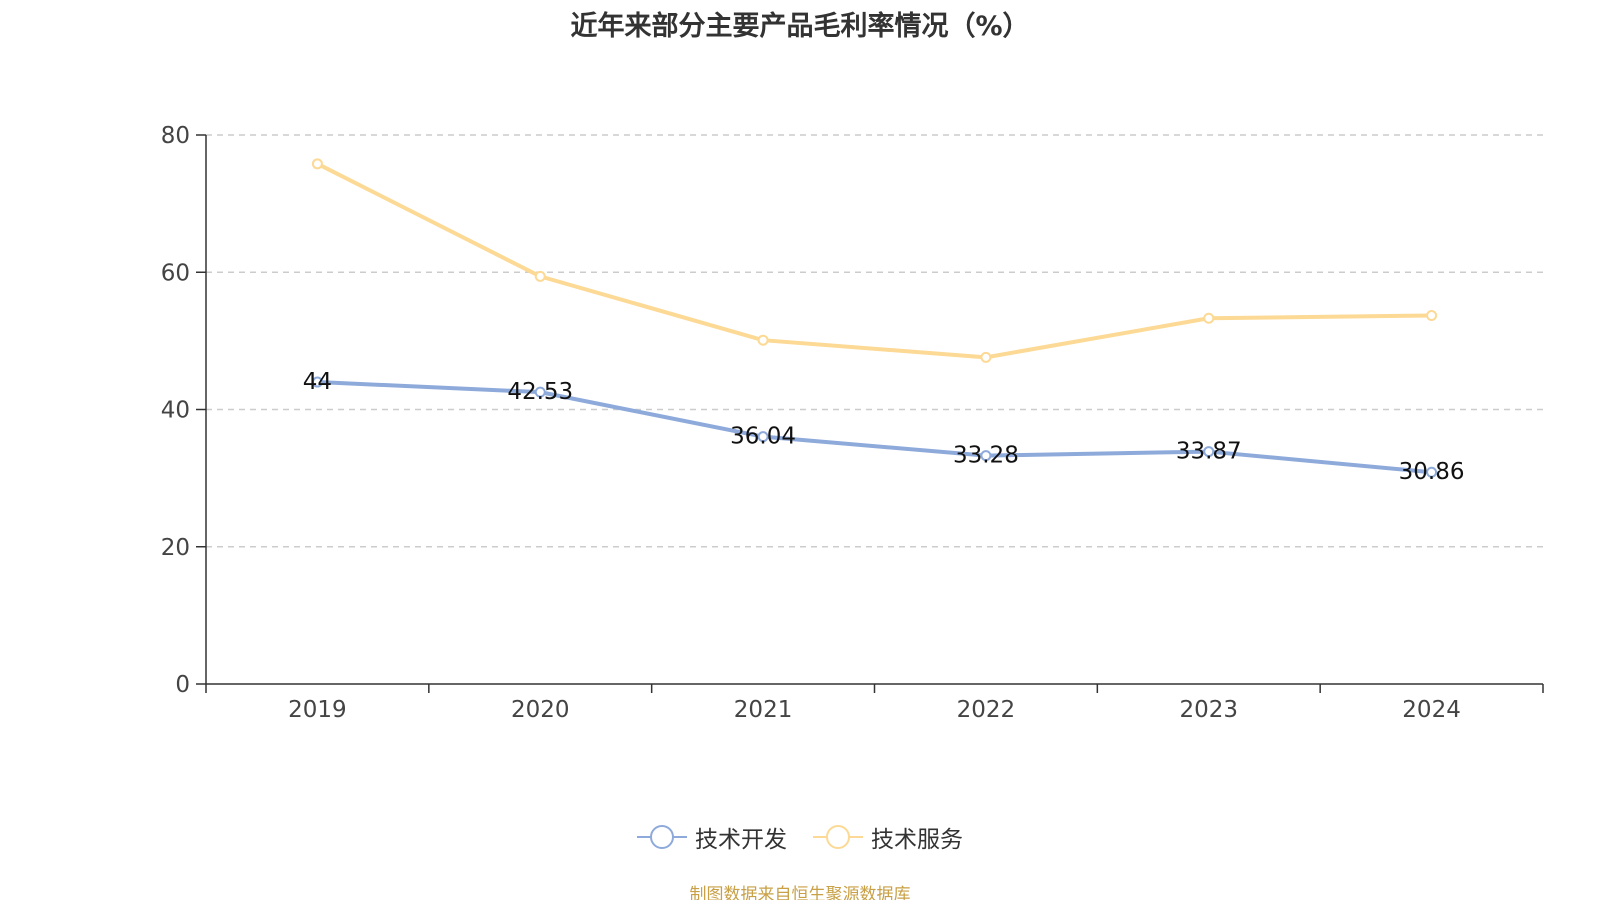 The image size is (1600, 900). I want to click on data-label: 30.86, so click(1432, 472).